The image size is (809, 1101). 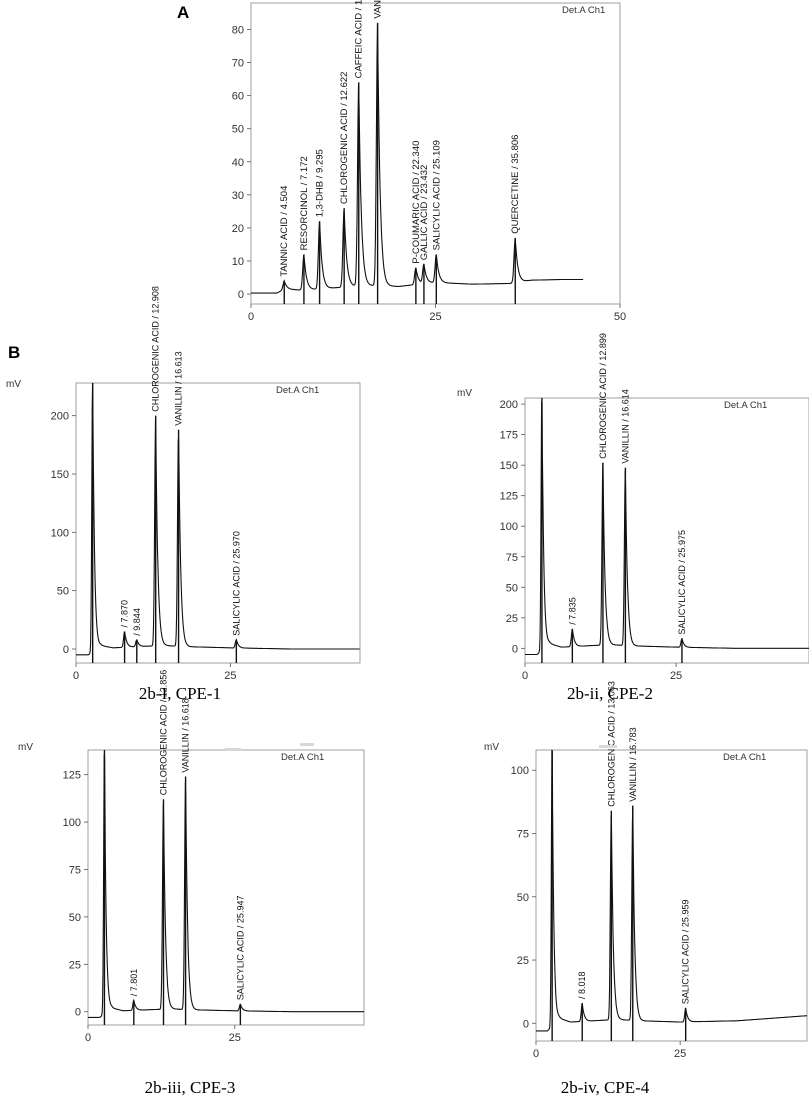 I want to click on y-tick-label: 60, so click(x=238, y=97).